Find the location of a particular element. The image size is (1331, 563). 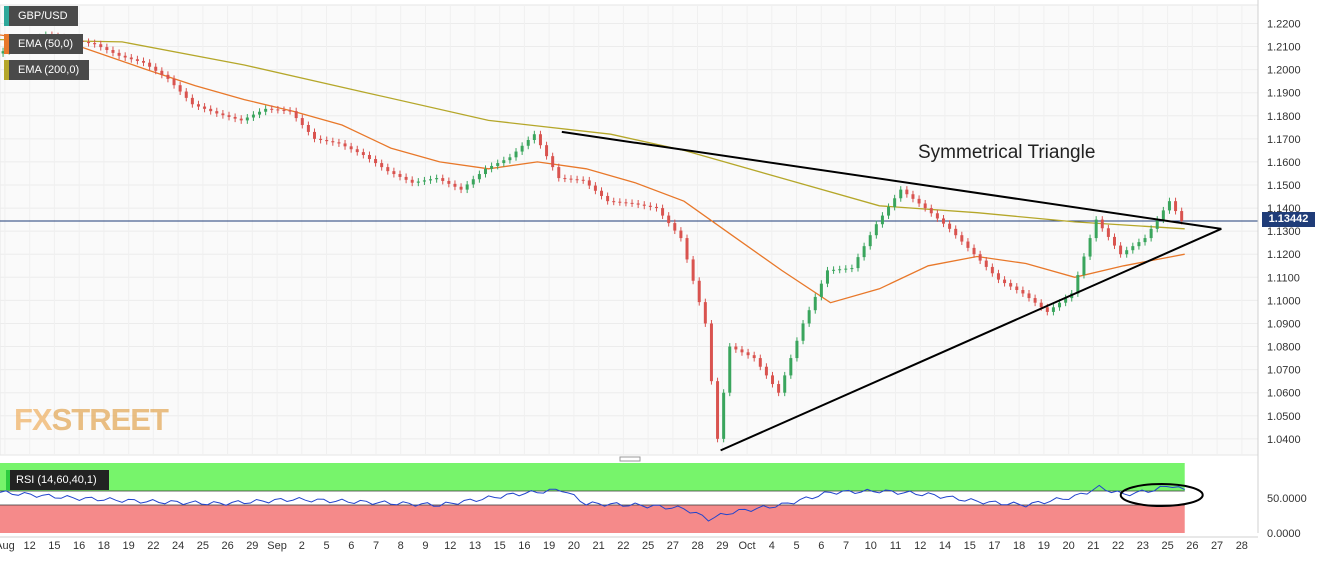

legend-ema50-swatch is located at coordinates (6, 44).